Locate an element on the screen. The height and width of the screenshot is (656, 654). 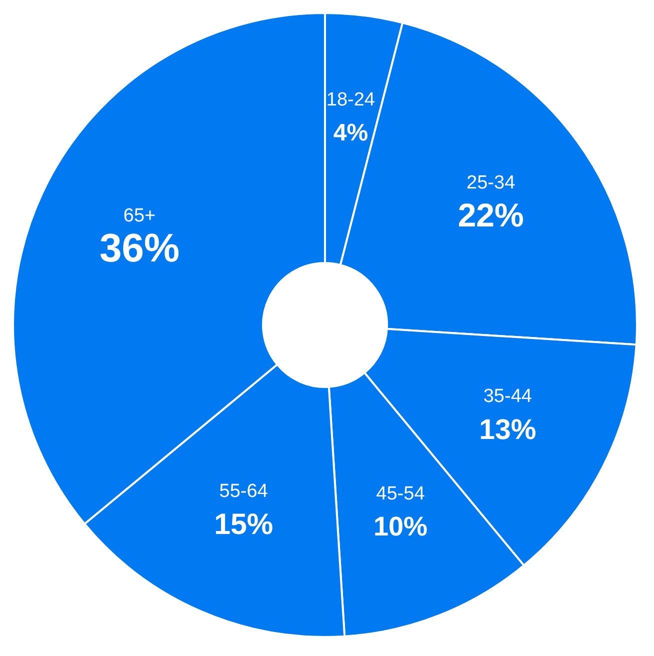
slice-label: 45-54 is located at coordinates (401, 494).